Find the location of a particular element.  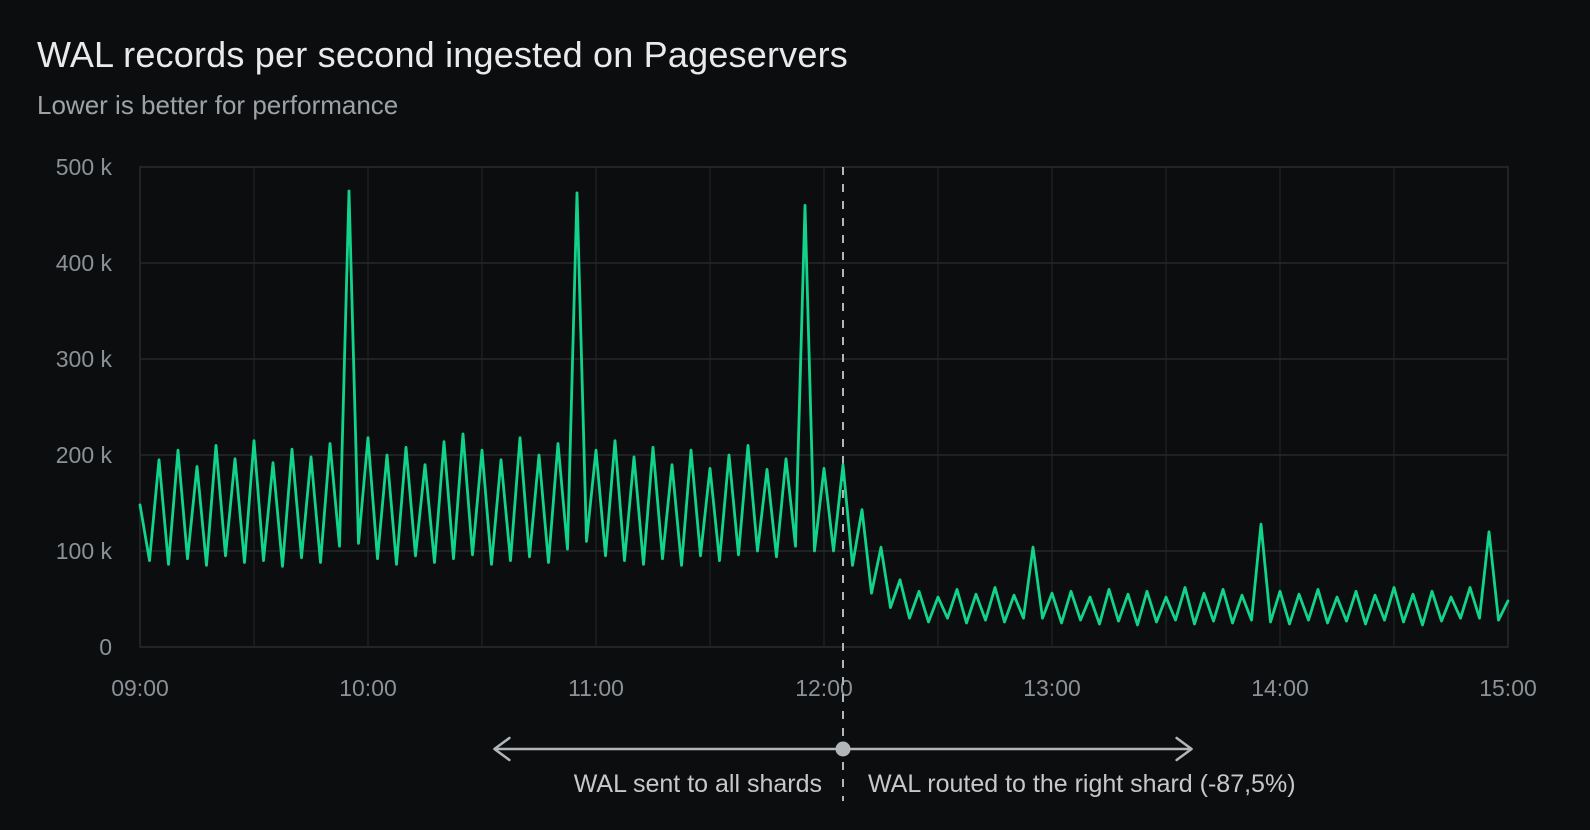

x-axis-tick-label: 12:00 is located at coordinates (824, 688).